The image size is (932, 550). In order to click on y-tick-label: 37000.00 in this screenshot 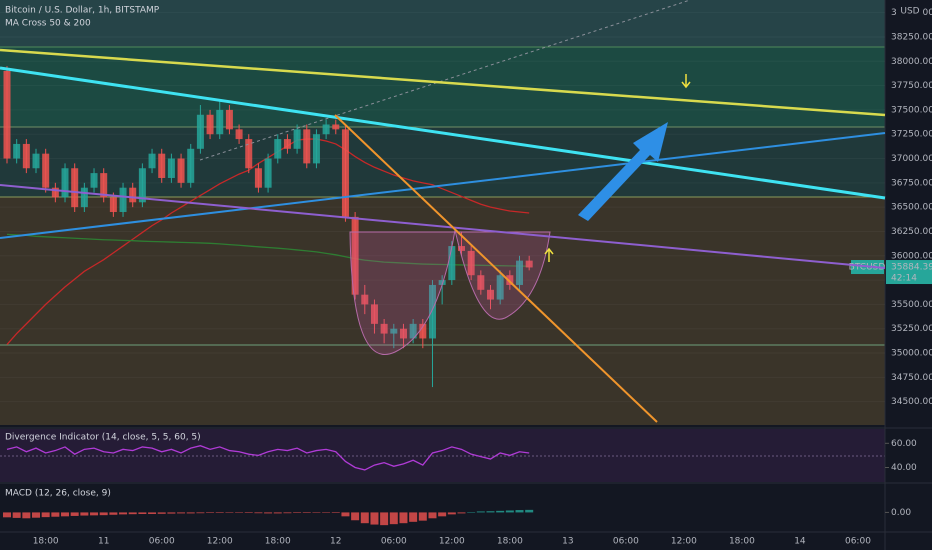, I will do `click(911, 159)`.